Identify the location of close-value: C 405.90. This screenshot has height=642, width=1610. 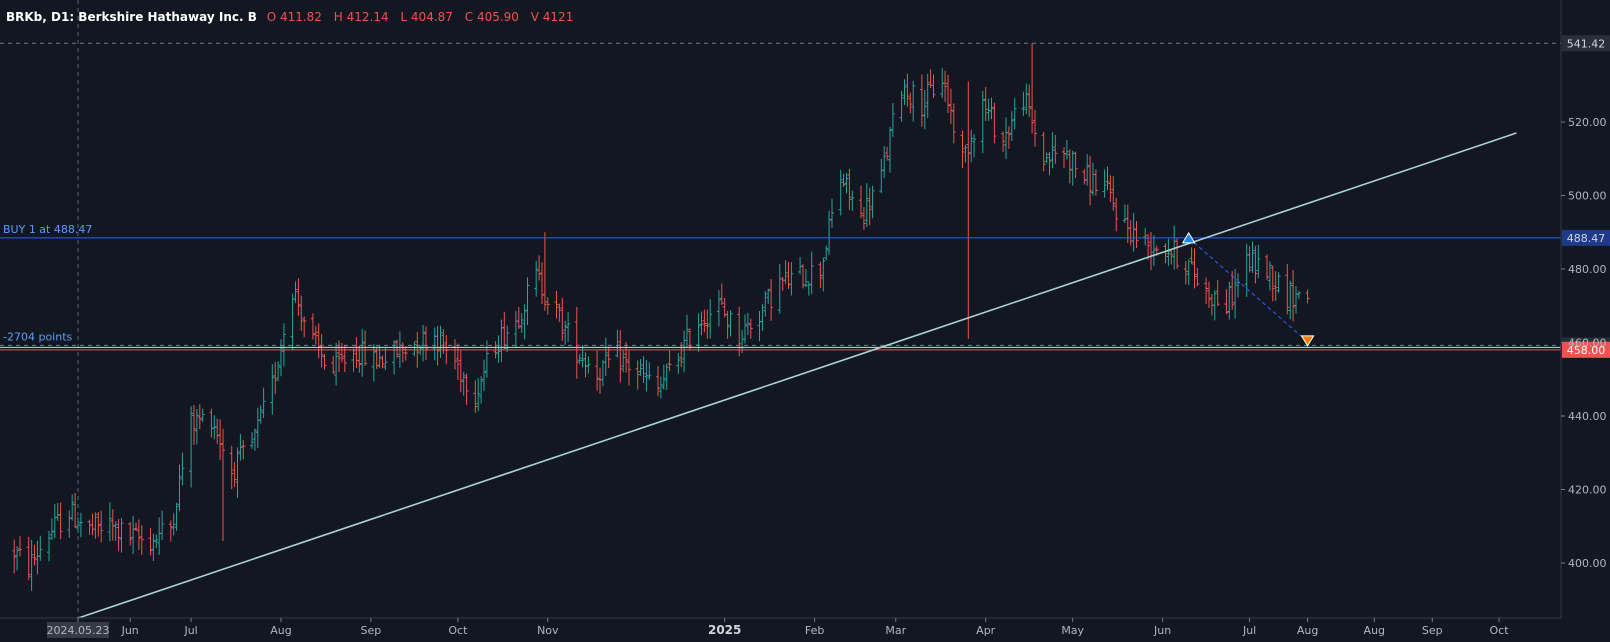
(491, 17).